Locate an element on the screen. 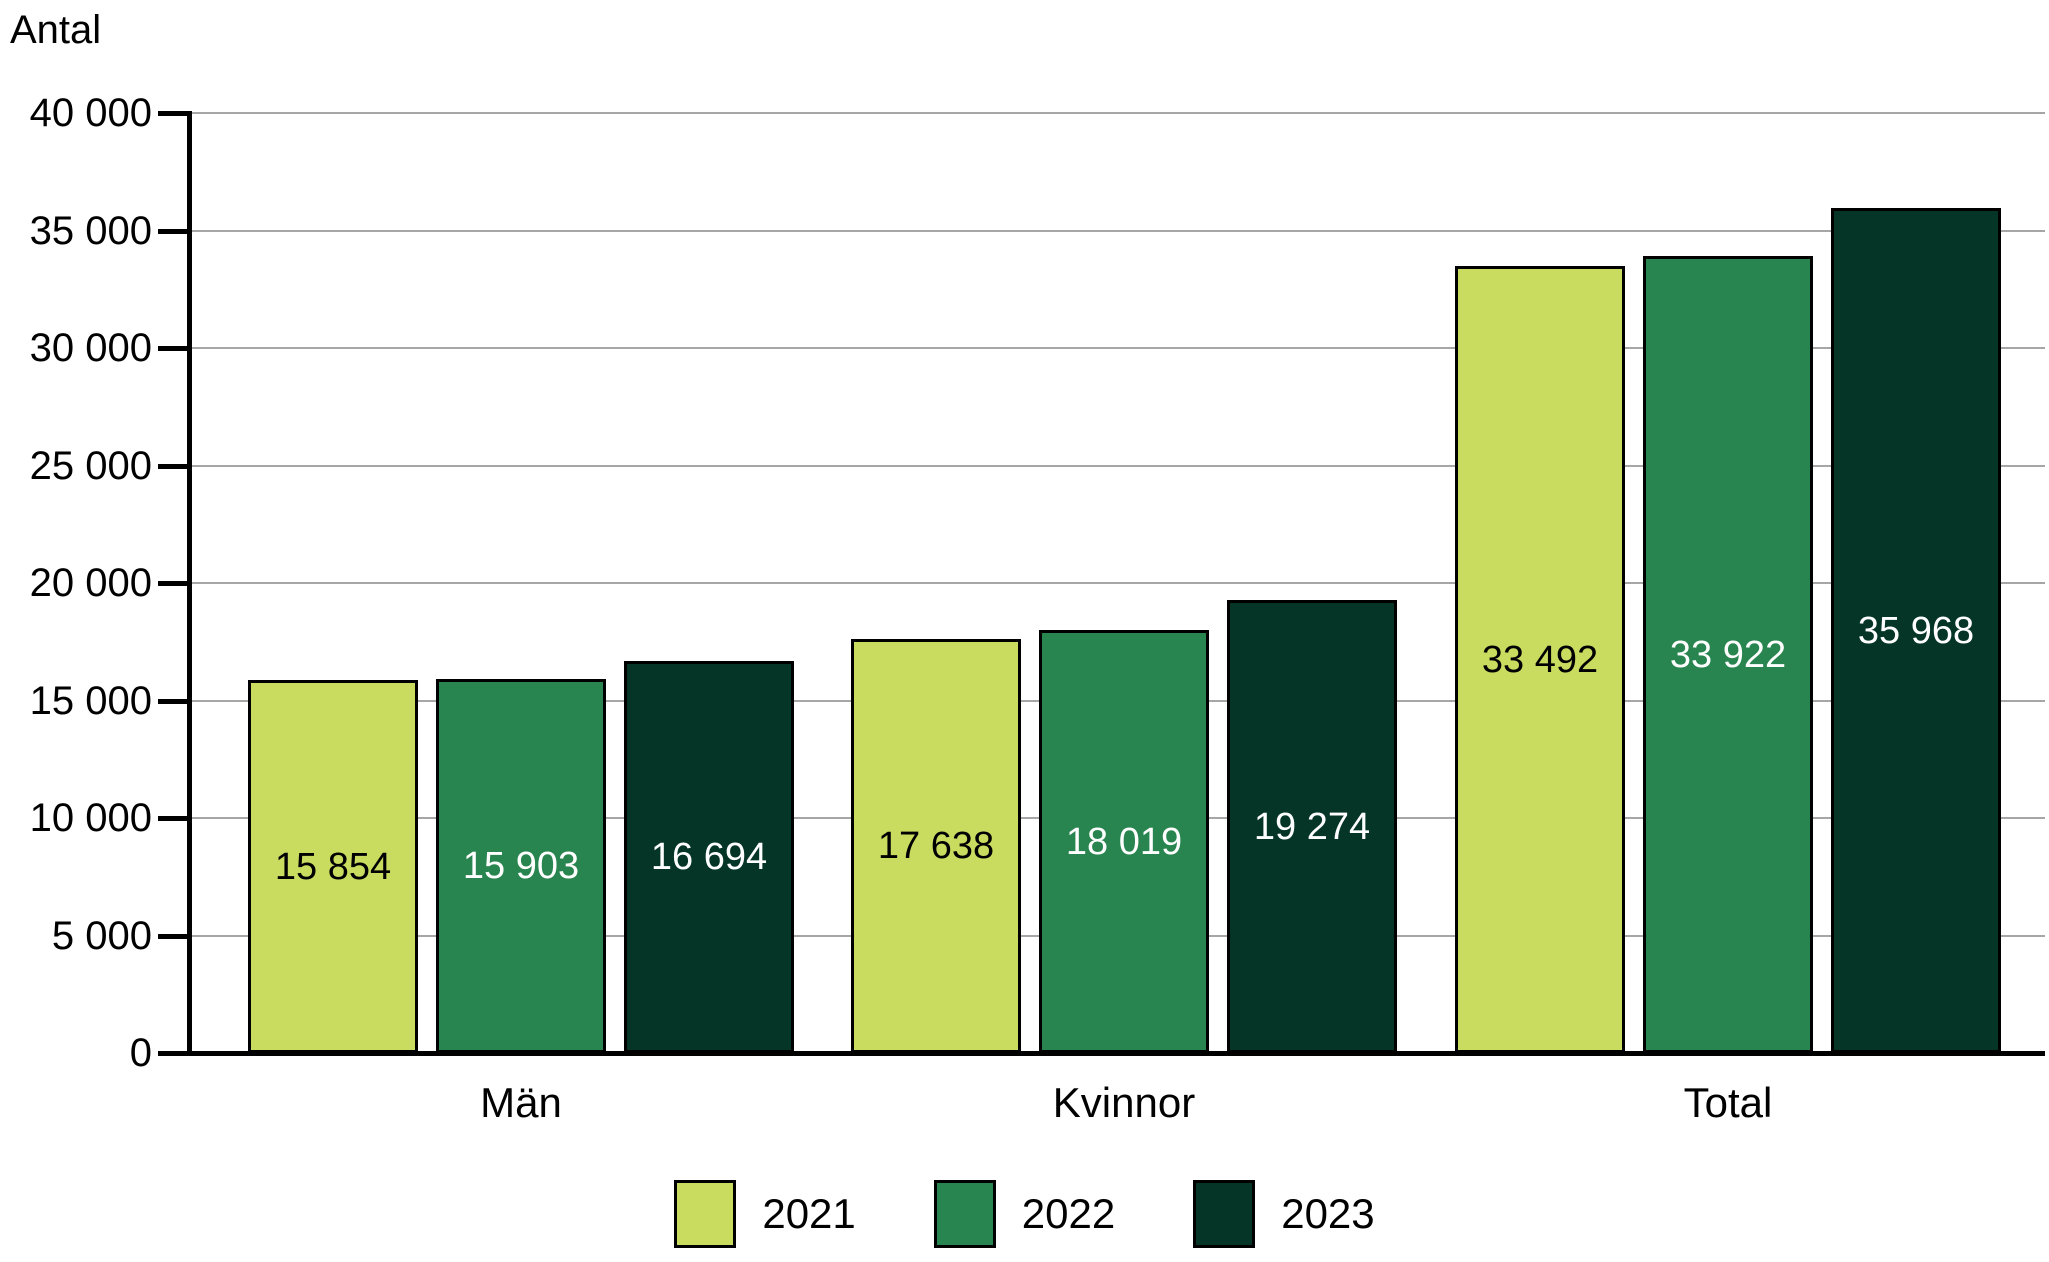  bar-value-label: 33 492 is located at coordinates (1540, 659).